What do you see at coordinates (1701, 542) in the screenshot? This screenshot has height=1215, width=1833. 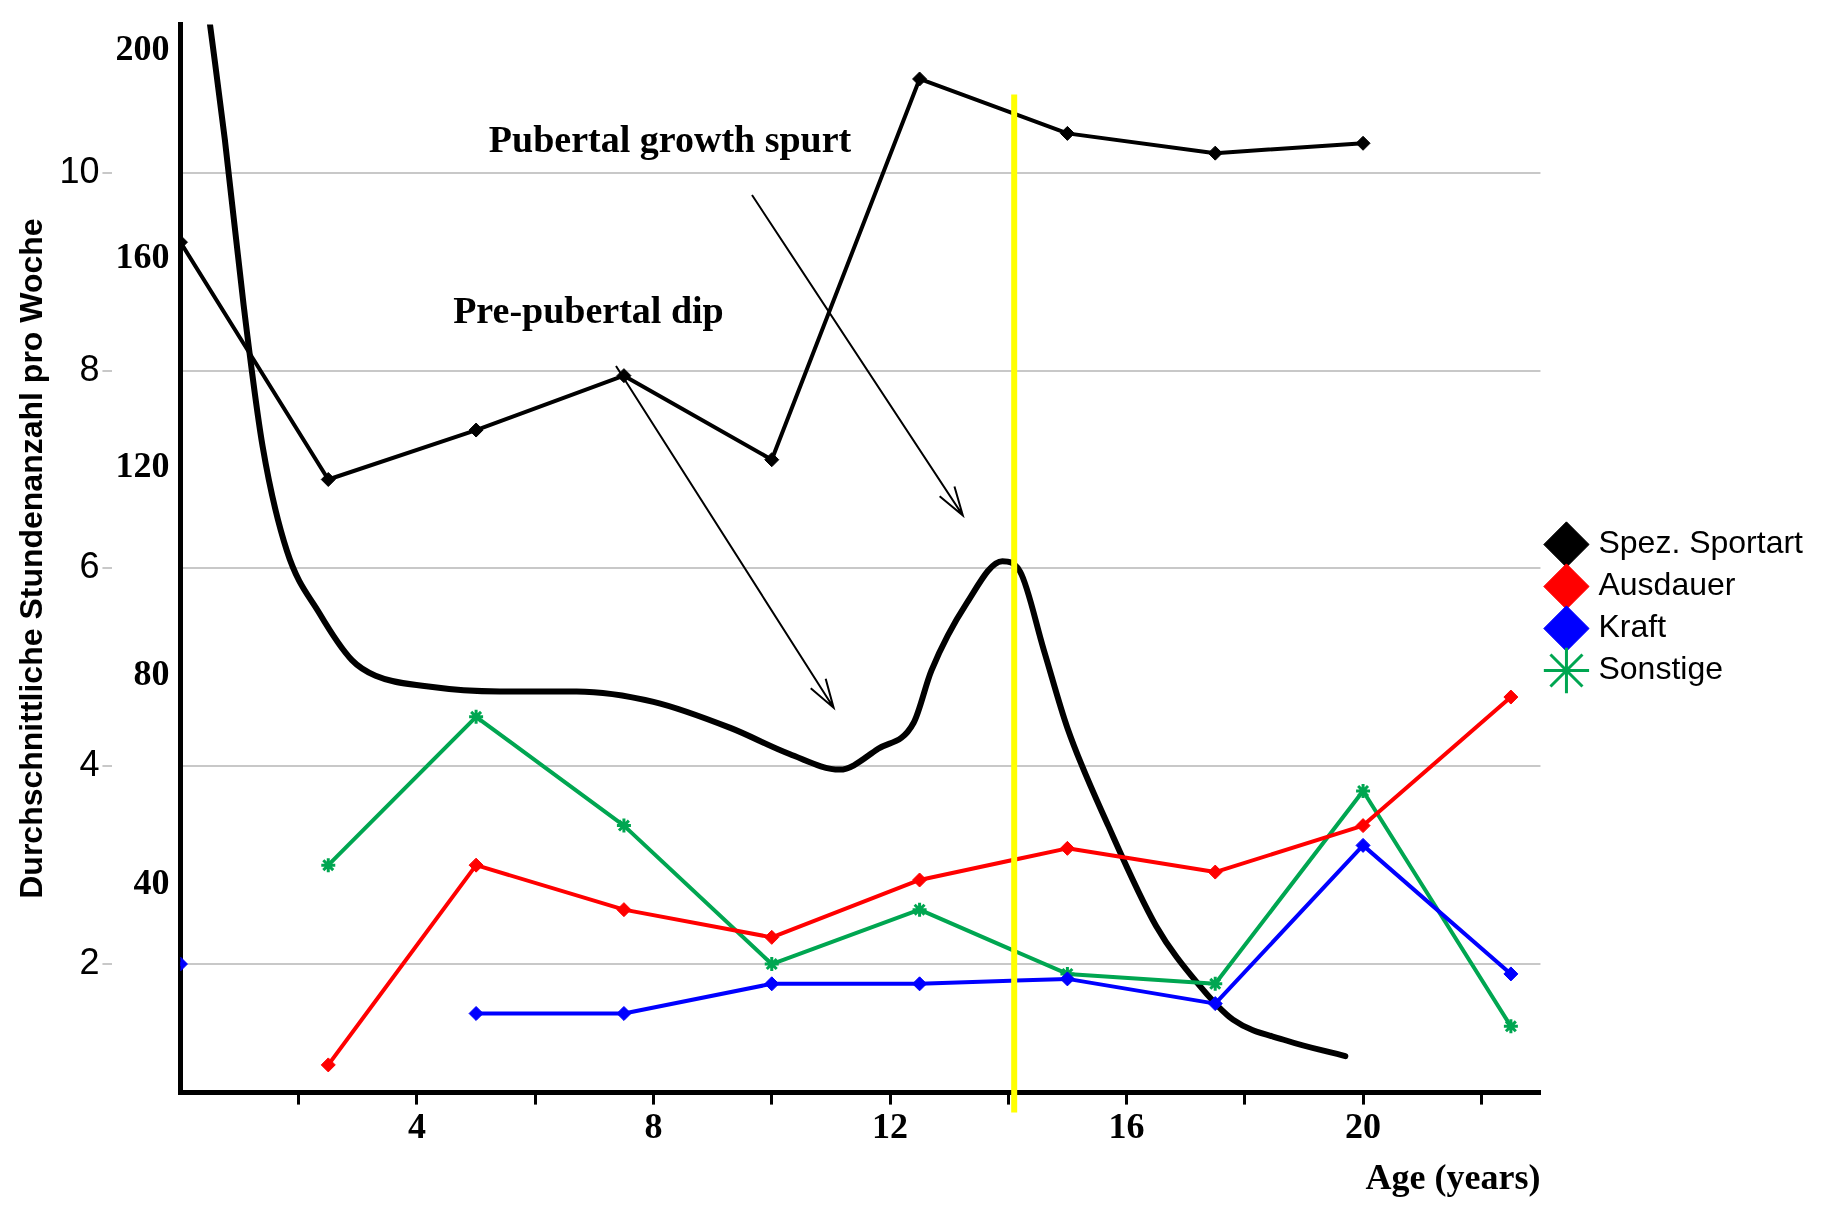 I see `legend-label: Spez. Sportart` at bounding box center [1701, 542].